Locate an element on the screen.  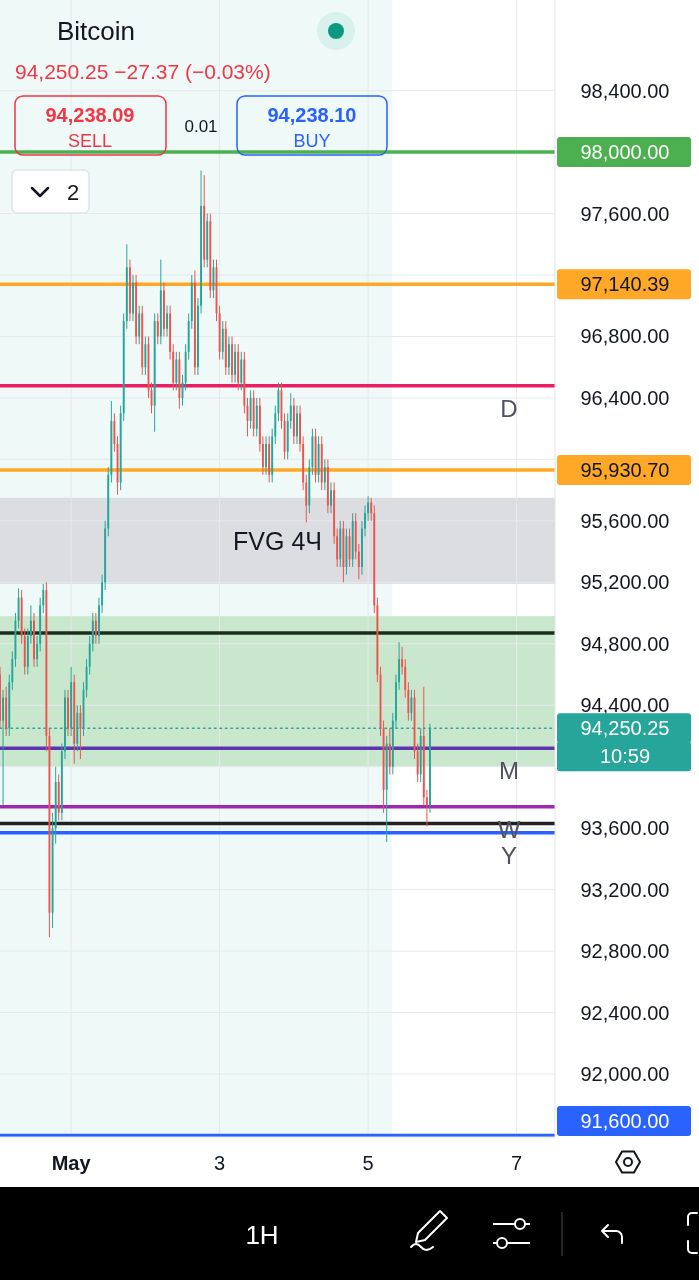
ref-line-label: 94,250.25 is located at coordinates (625, 728).